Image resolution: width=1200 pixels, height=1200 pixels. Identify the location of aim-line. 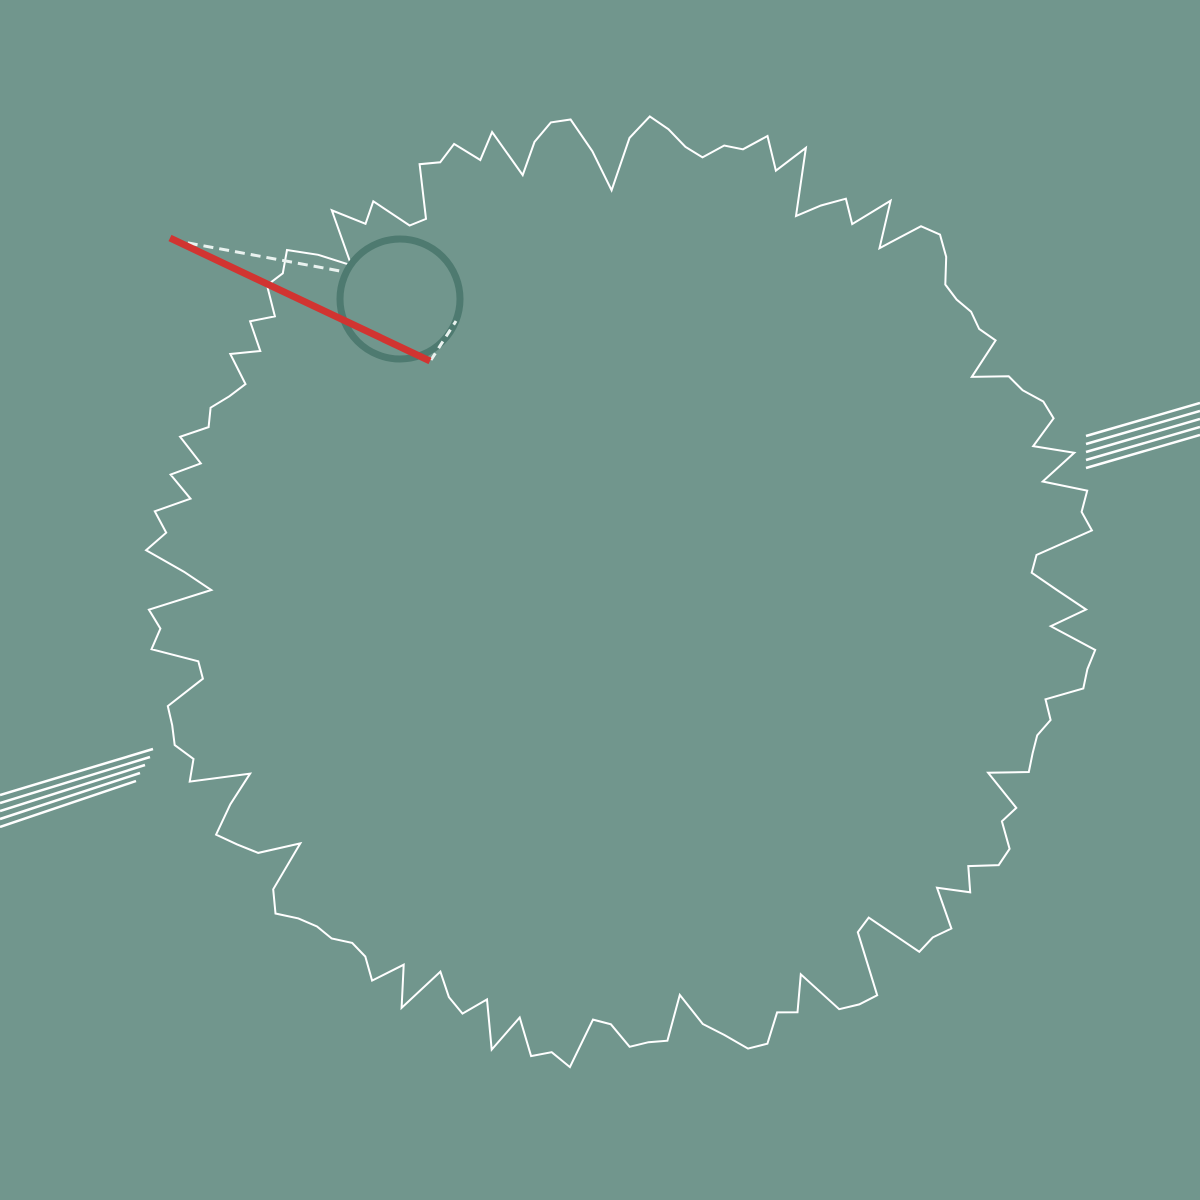
(300, 299).